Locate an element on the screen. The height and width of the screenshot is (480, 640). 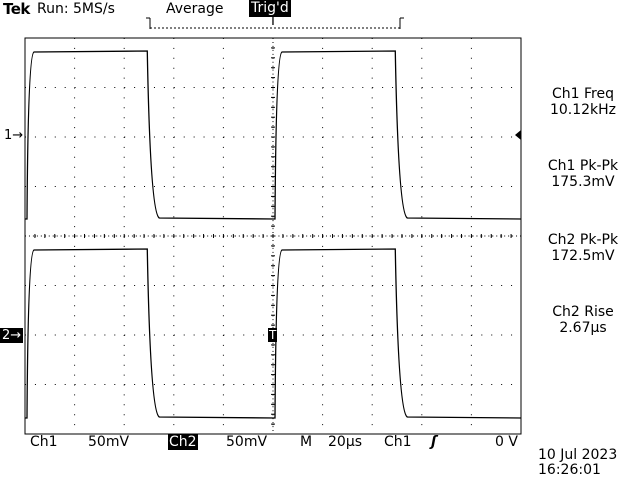
ch1-ground-marker: 1→ is located at coordinates (14, 135).